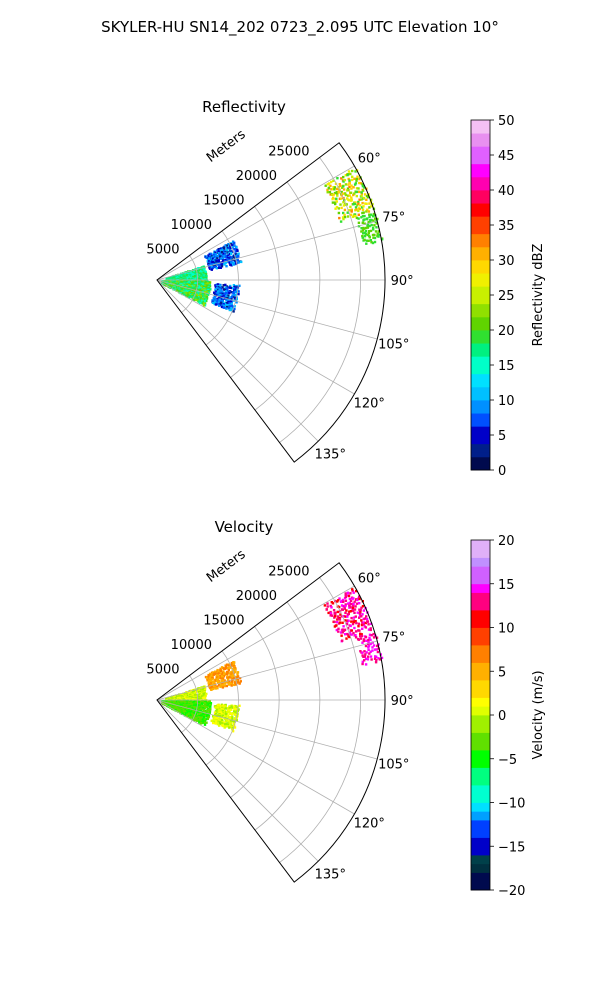  What do you see at coordinates (162, 249) in the screenshot?
I see `range-tick-label: 5000` at bounding box center [162, 249].